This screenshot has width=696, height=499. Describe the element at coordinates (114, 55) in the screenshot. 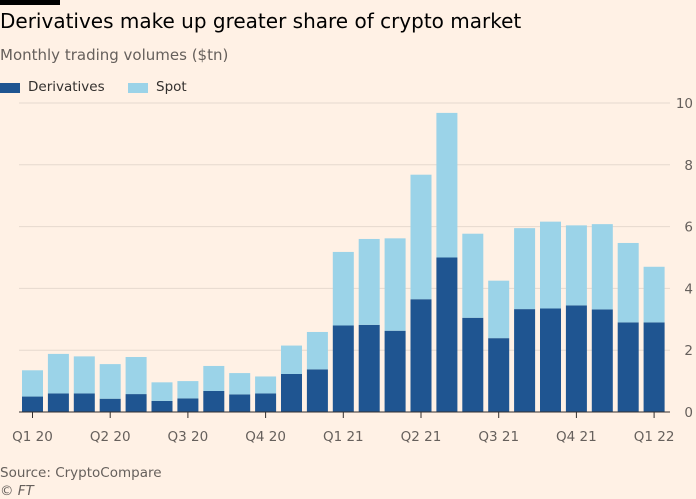

I see `chart-subtitle: Monthly trading volumes ($tn)` at that location.